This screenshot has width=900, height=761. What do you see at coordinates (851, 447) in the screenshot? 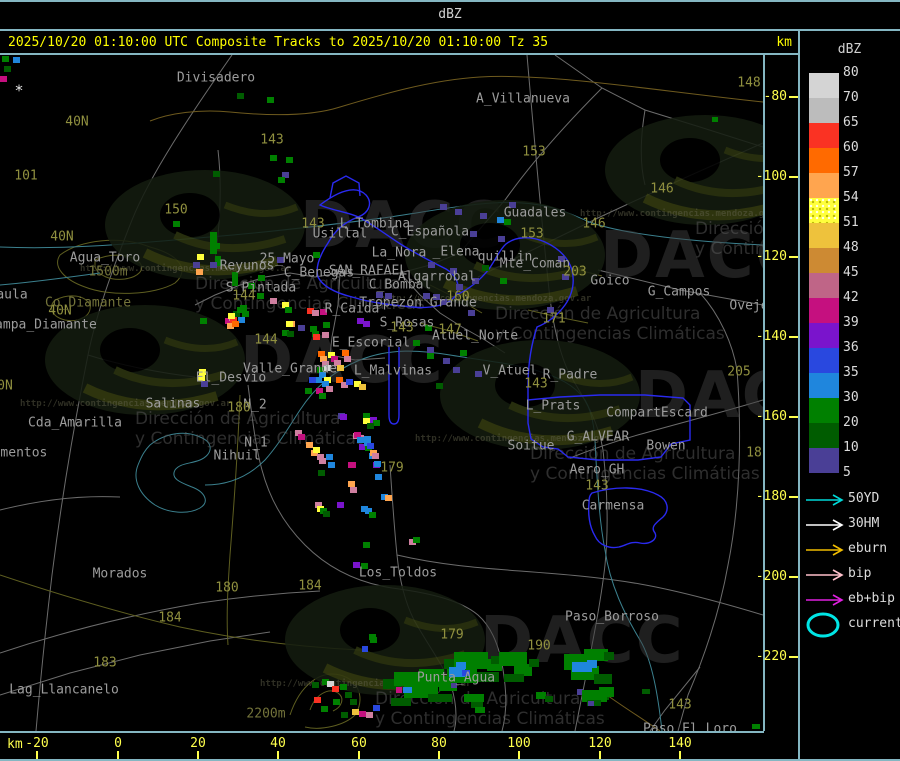
I see `scale-value-label: 10` at bounding box center [851, 447].